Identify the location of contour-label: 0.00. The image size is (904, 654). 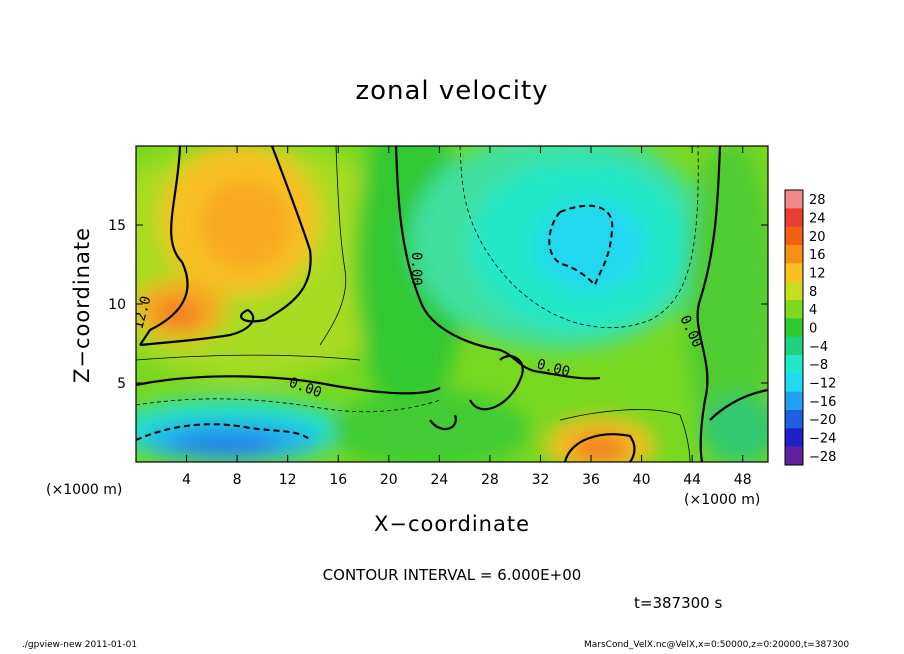
(416, 269).